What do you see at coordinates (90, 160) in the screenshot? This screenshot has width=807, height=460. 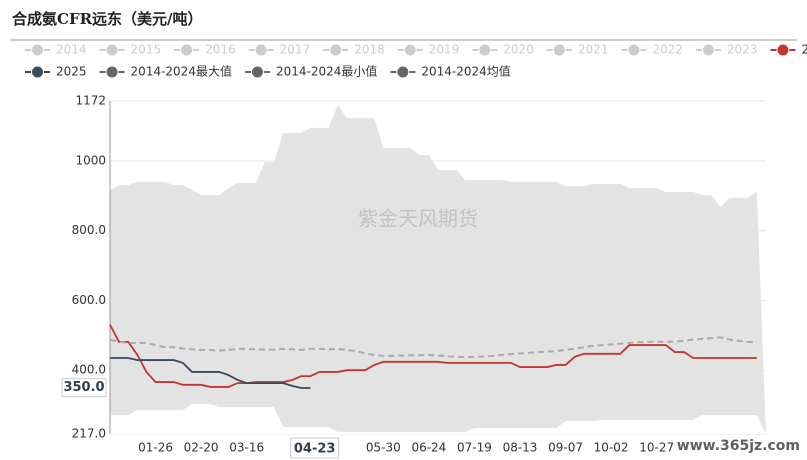 I see `y-tick-label: 1000` at bounding box center [90, 160].